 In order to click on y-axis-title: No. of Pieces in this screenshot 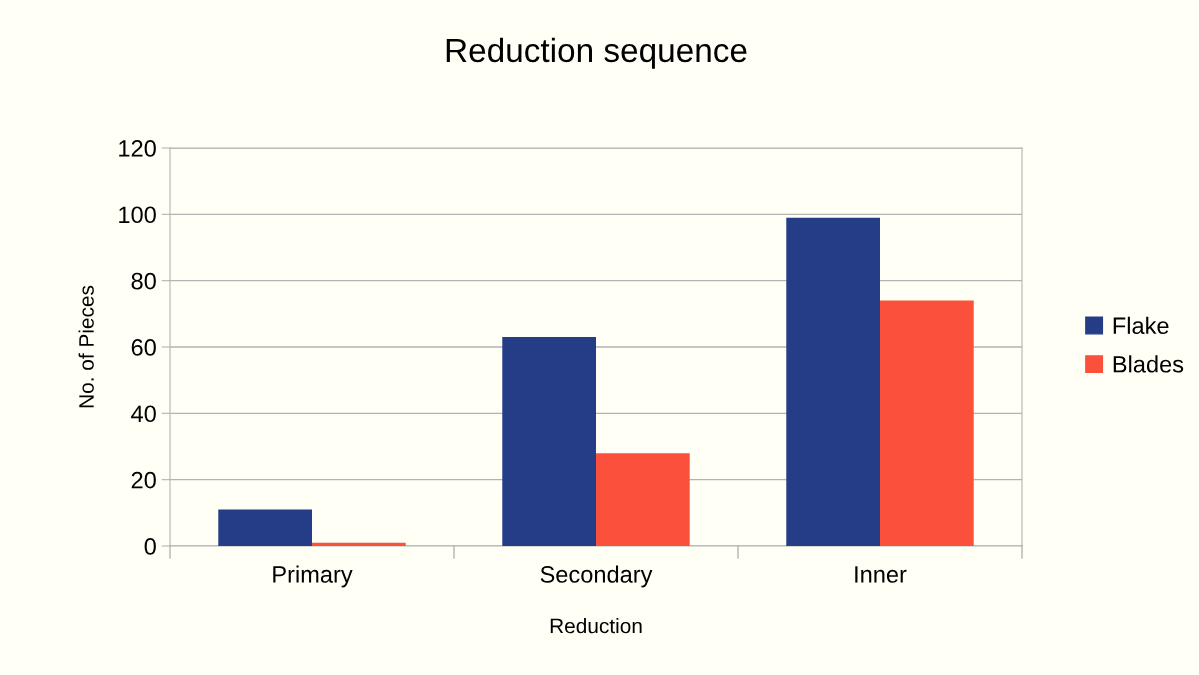, I will do `click(86, 346)`.